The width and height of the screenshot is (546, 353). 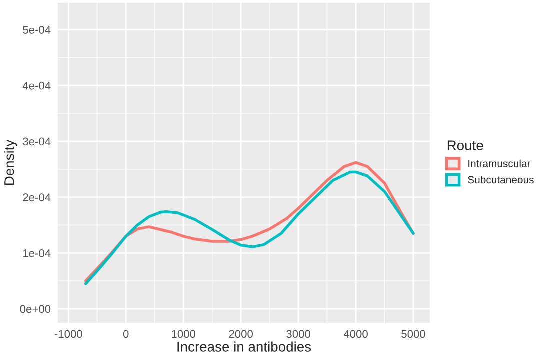 What do you see at coordinates (11, 163) in the screenshot?
I see `y-axis-title: Density` at bounding box center [11, 163].